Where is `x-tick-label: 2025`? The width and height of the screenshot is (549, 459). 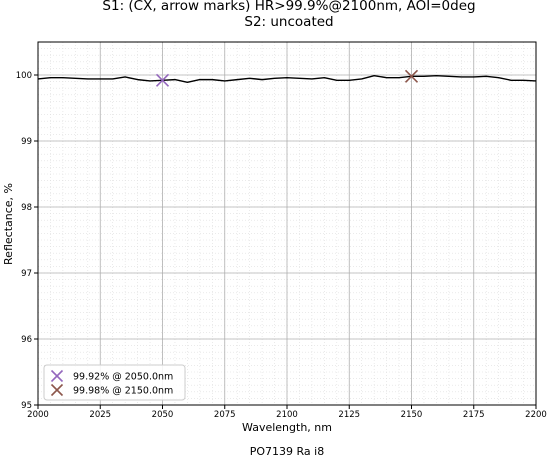
x-tick-label: 2025 is located at coordinates (100, 415).